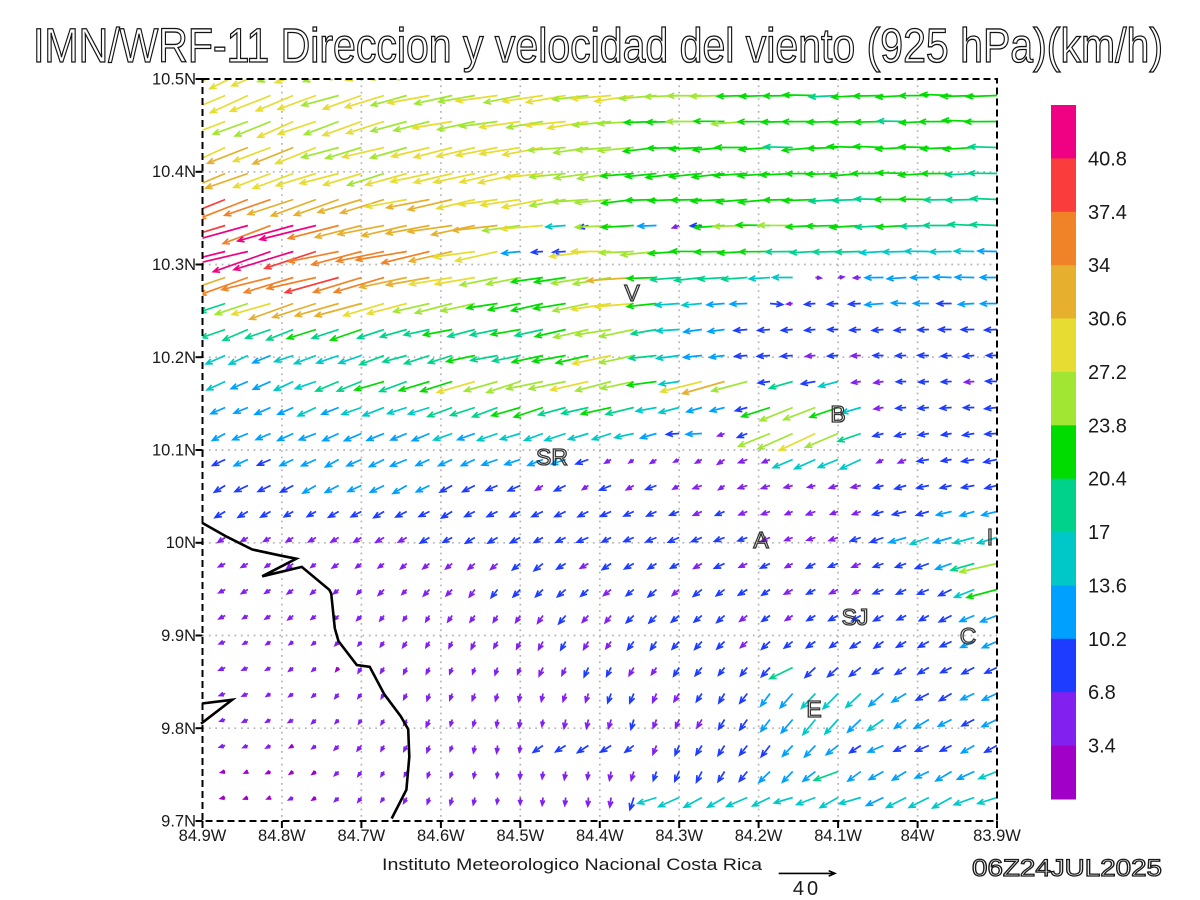 The image size is (1200, 900). I want to click on svg-text: 20.4, so click(1107, 480).